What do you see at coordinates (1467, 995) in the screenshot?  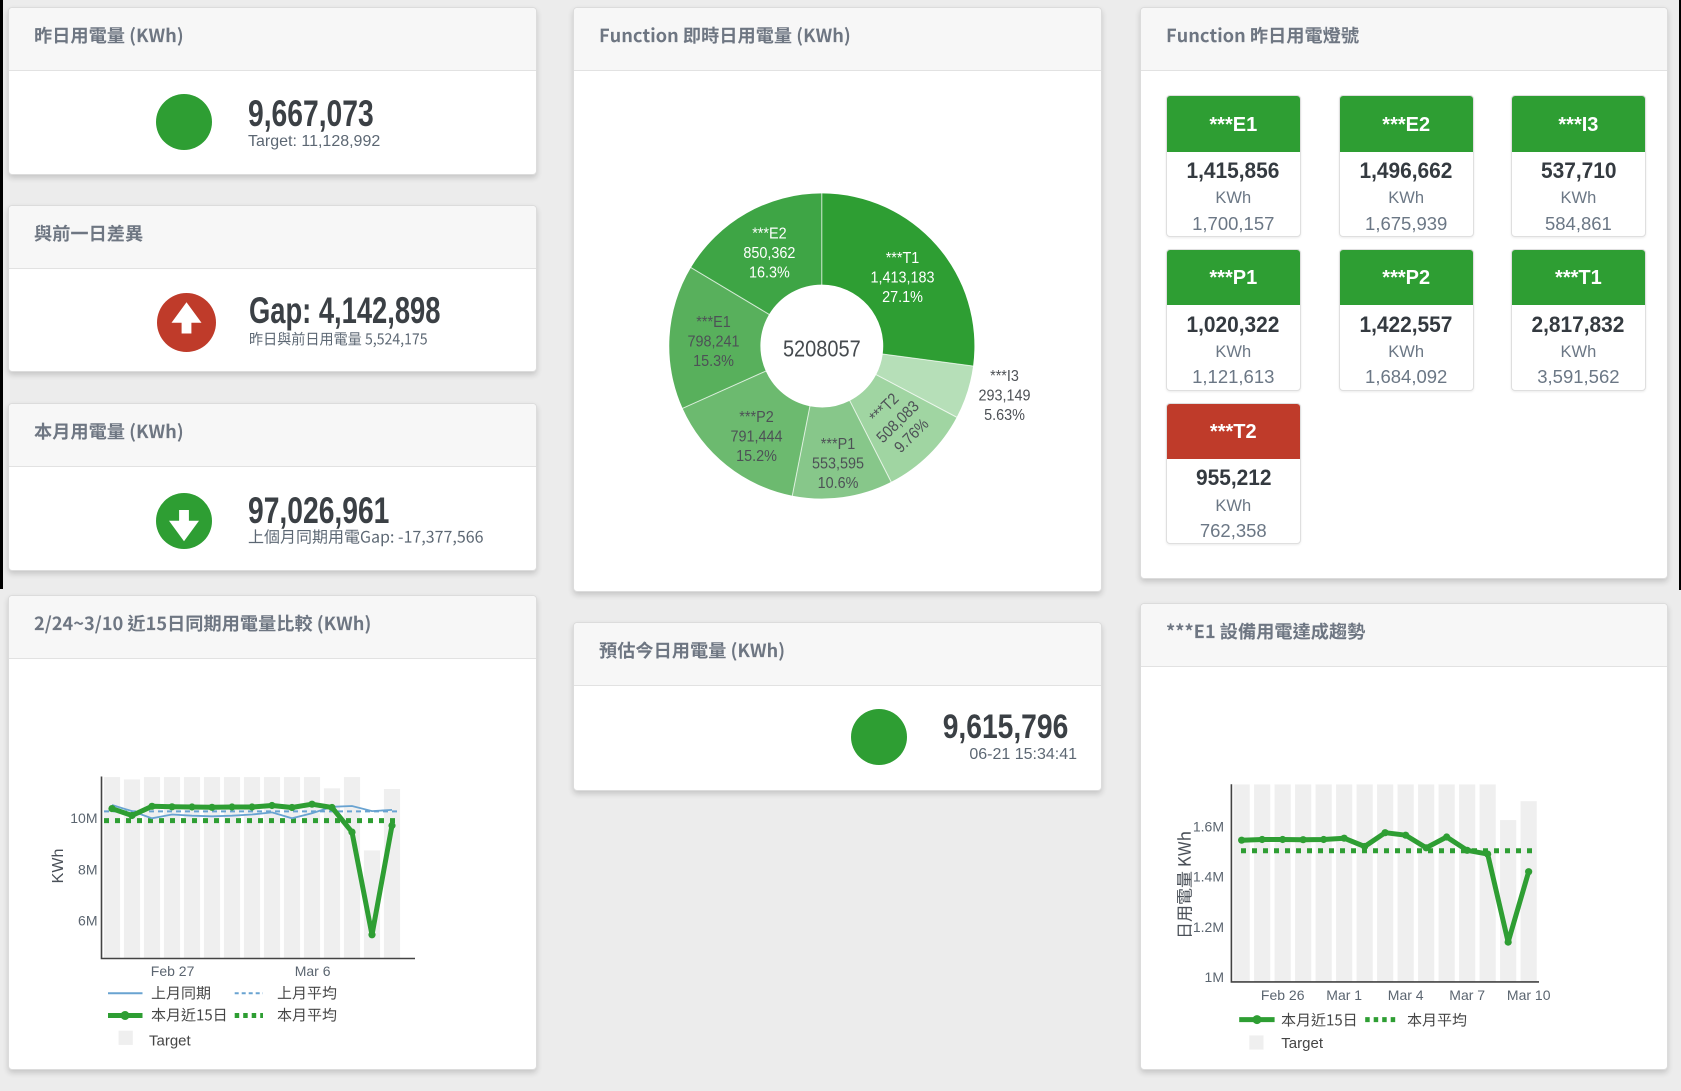 I see `svg-text: Mar 7` at bounding box center [1467, 995].